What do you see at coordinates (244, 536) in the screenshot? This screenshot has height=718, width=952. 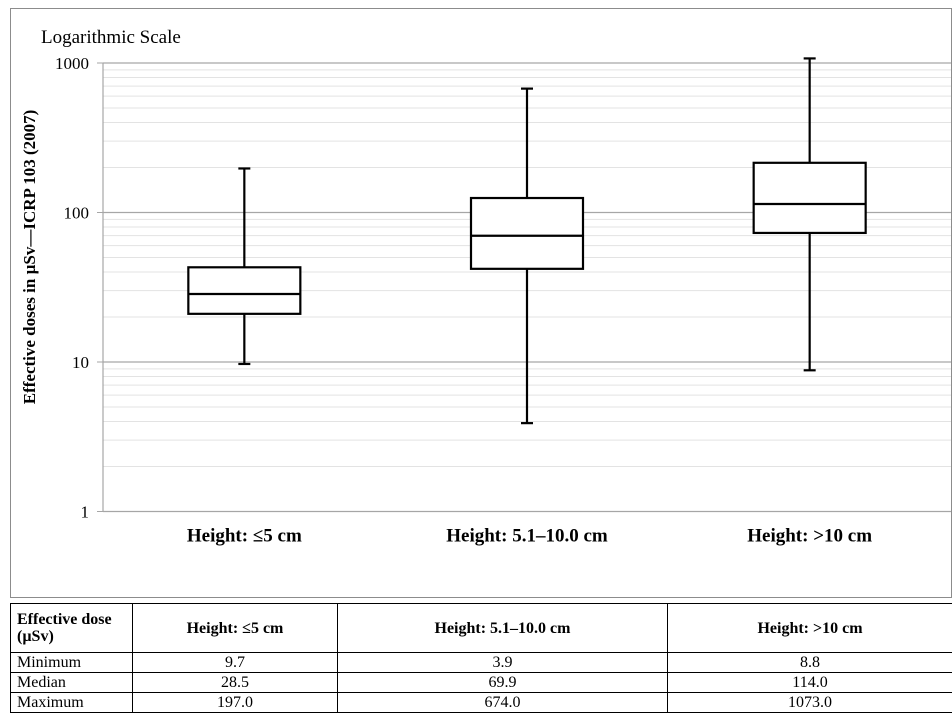 I see `x-category-label: Height: ≤5 cm` at bounding box center [244, 536].